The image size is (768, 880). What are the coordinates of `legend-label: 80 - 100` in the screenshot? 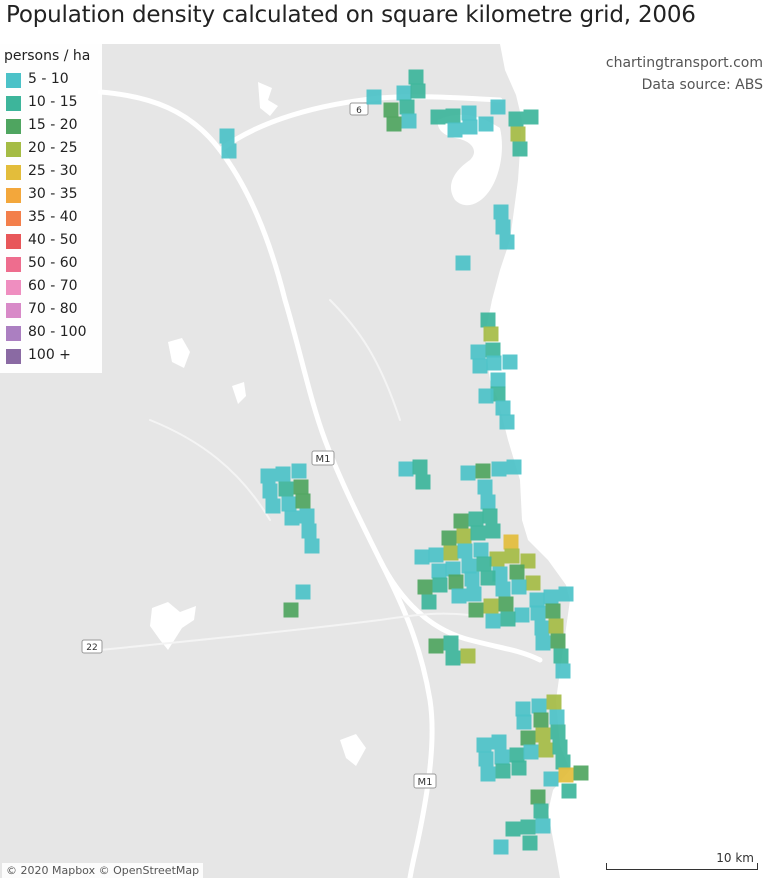 It's located at (57, 332).